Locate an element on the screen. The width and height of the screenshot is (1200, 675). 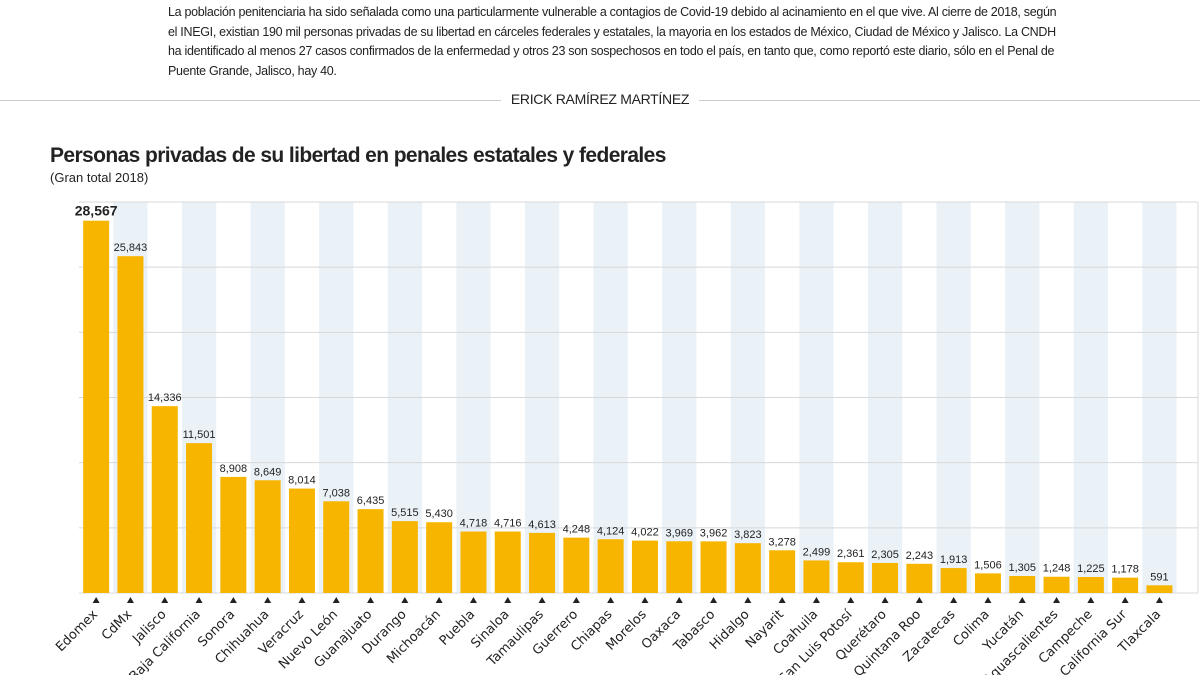
data-label: 2,499 is located at coordinates (817, 552).